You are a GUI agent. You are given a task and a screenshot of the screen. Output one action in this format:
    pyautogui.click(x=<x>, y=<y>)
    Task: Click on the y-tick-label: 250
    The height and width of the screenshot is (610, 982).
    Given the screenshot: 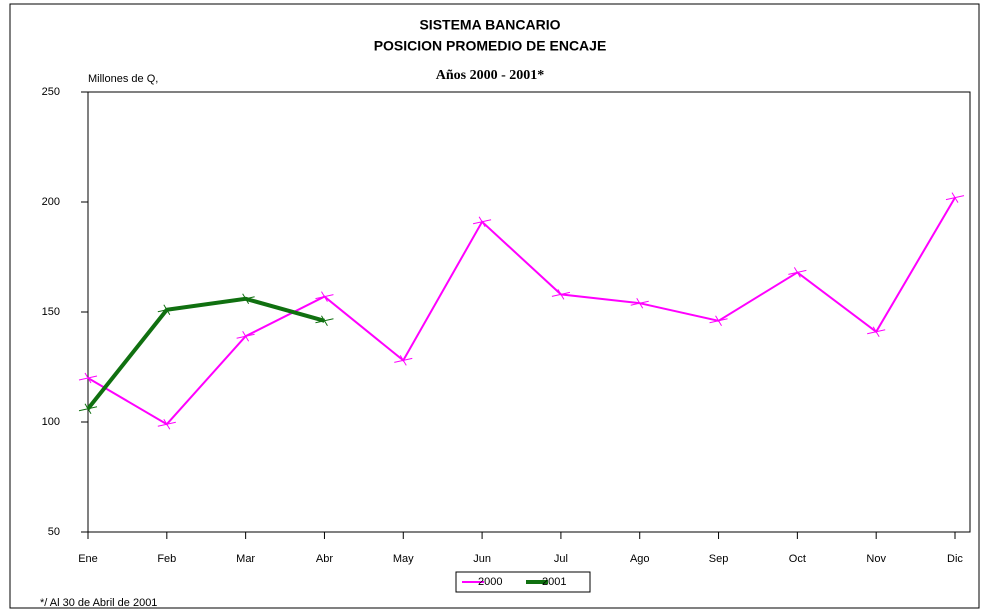 What is the action you would take?
    pyautogui.click(x=51, y=92)
    